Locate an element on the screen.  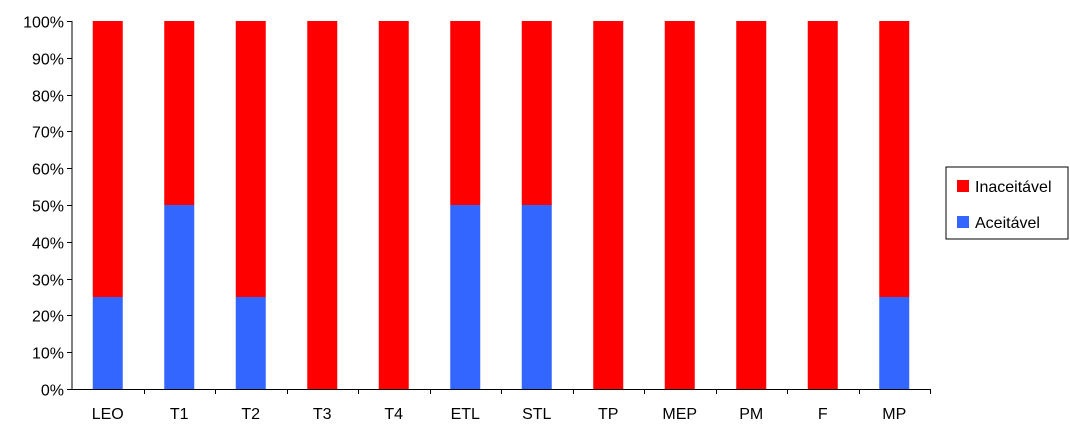
x-tick-label: PM is located at coordinates (751, 414).